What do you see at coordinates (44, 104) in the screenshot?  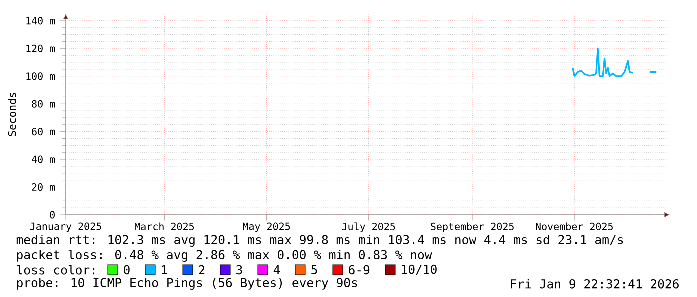 I see `y-tick-label: 80 m` at bounding box center [44, 104].